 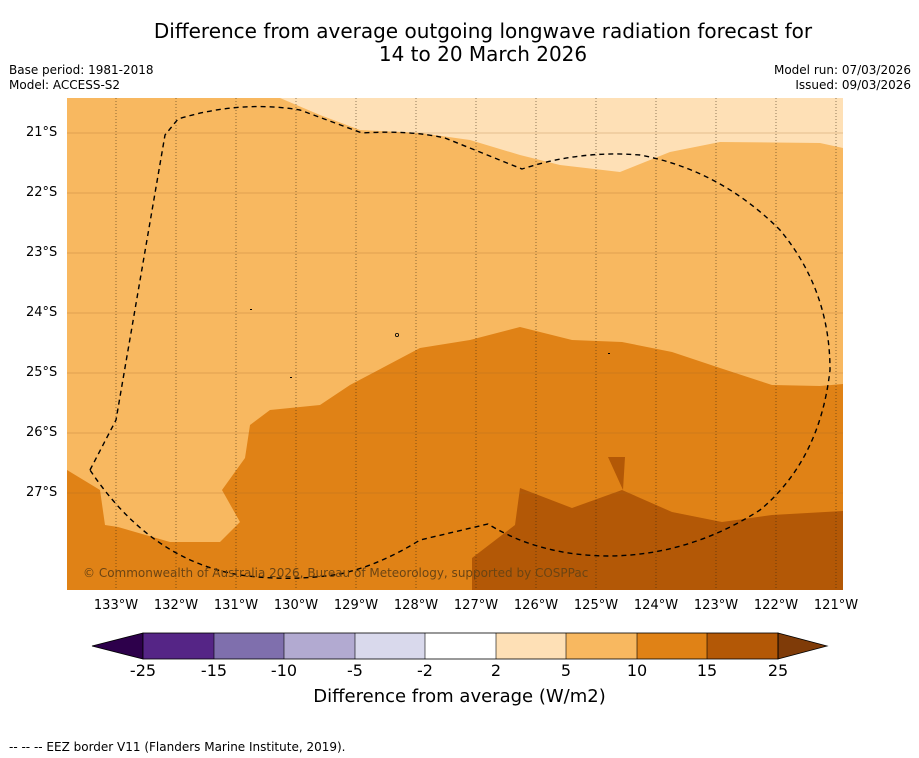 What do you see at coordinates (459, 696) in the screenshot?
I see `colorbar-label: Difference from average (W/m2)` at bounding box center [459, 696].